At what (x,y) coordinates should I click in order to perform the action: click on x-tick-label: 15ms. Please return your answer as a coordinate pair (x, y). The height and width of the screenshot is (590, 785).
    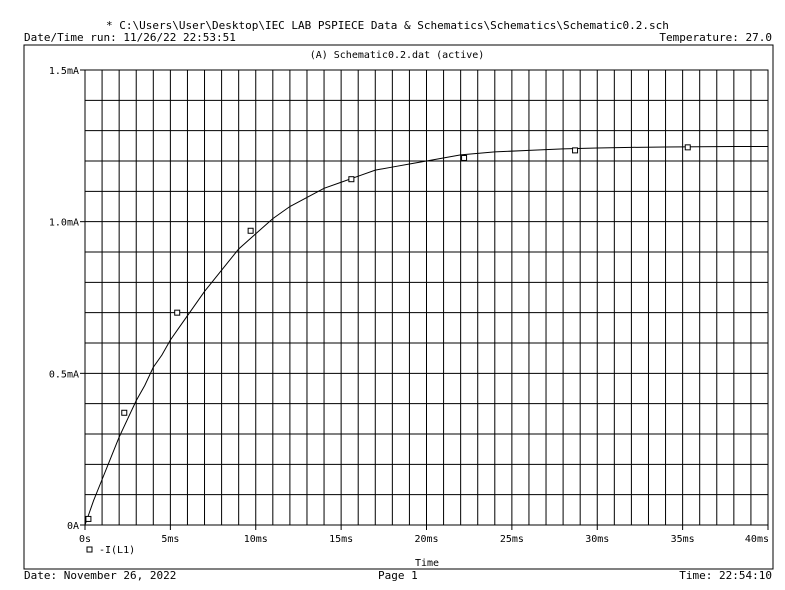
    Looking at the image, I should click on (341, 539).